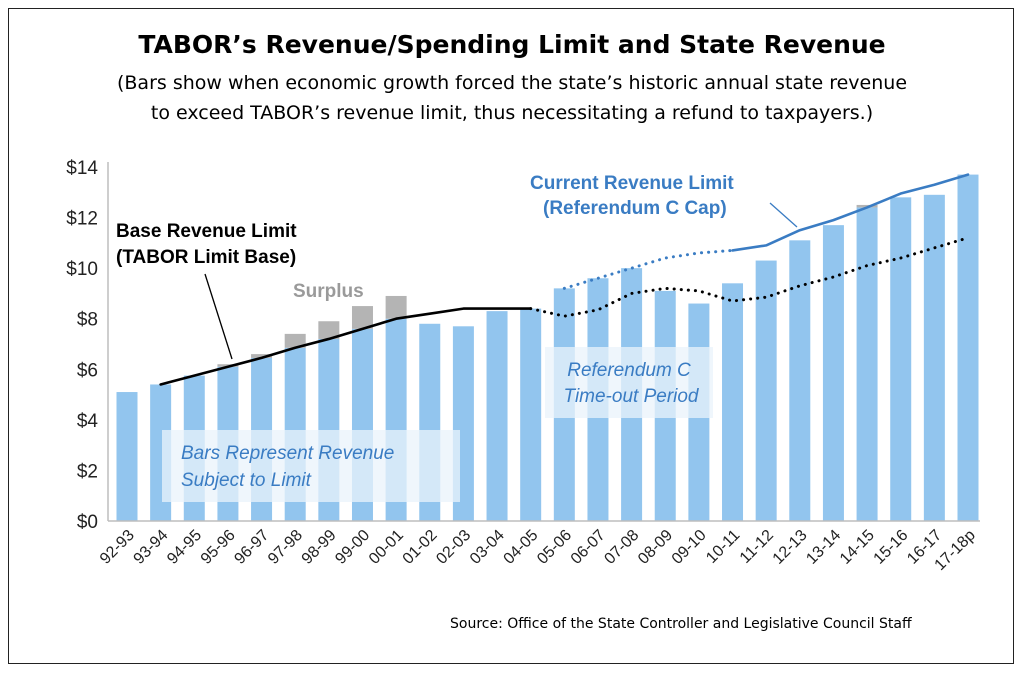 The image size is (1024, 674). Describe the element at coordinates (521, 547) in the screenshot. I see `x-tick-label: 04-05` at that location.